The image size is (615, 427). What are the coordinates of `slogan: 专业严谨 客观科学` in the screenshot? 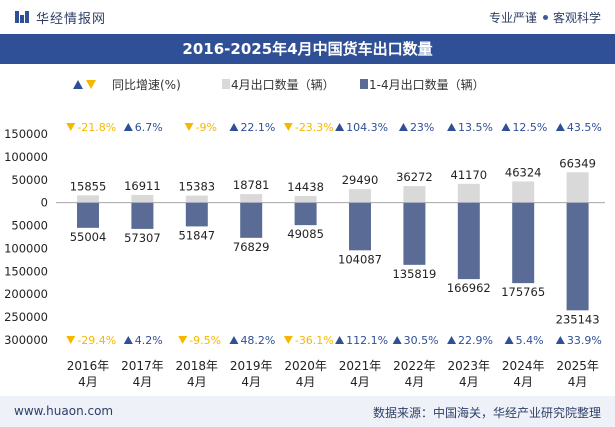 It's located at (545, 17).